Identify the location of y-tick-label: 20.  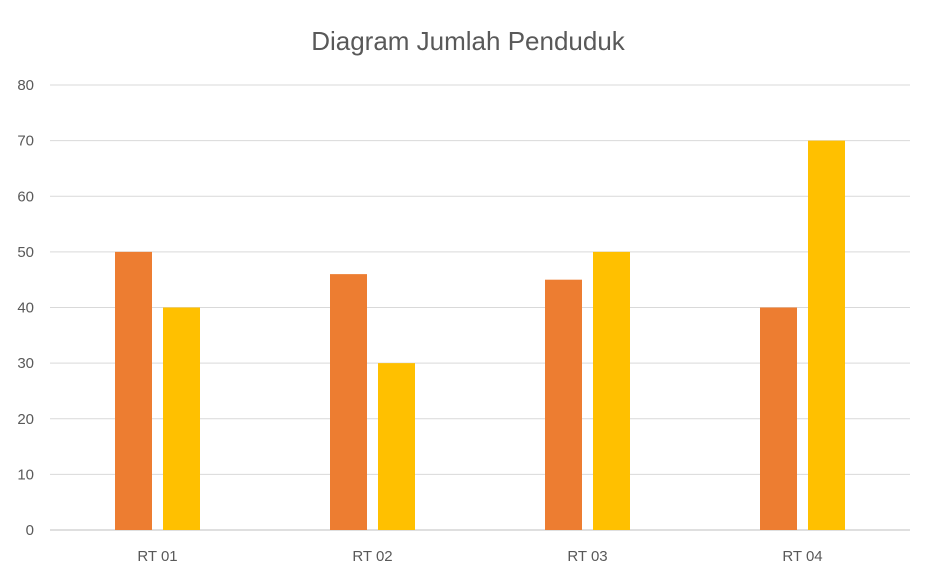
(25, 419).